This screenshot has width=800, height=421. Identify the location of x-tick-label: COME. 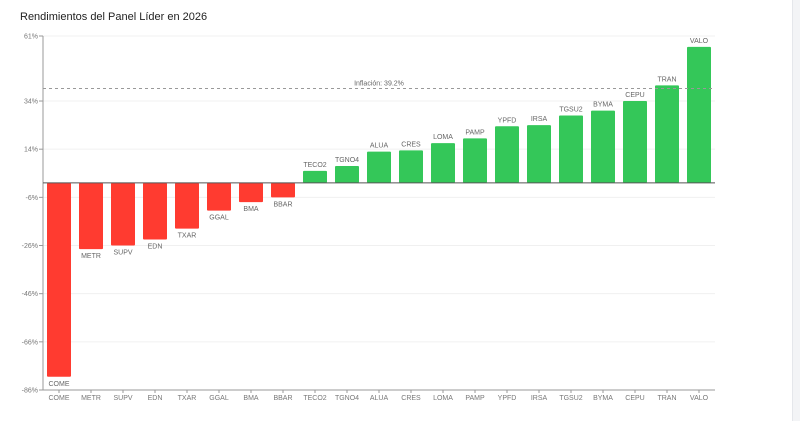
(59, 398).